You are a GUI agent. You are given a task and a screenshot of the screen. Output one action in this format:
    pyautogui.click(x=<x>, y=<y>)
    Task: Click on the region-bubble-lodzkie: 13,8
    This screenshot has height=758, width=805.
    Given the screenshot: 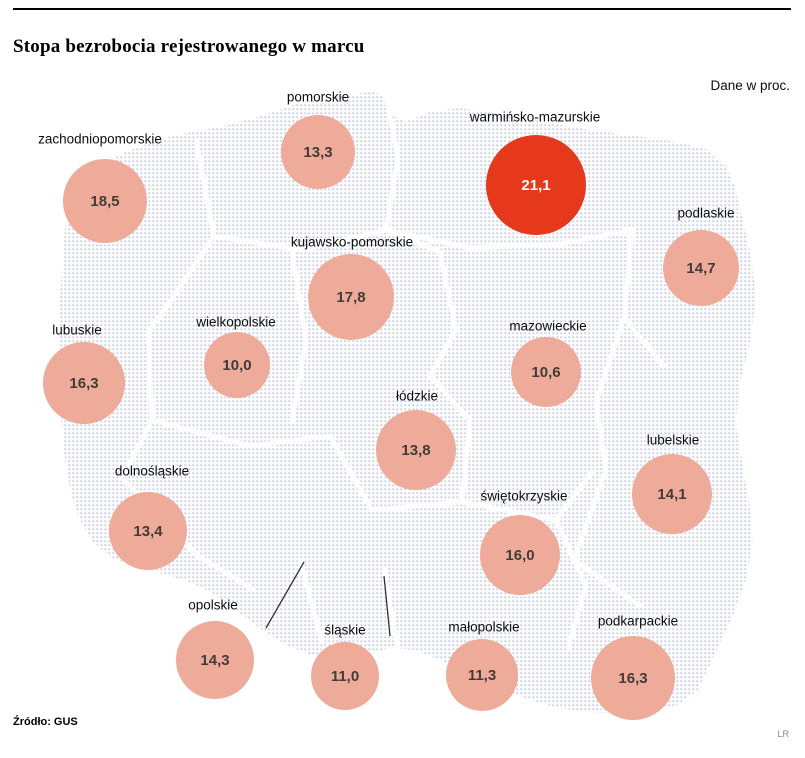 What is the action you would take?
    pyautogui.click(x=416, y=450)
    